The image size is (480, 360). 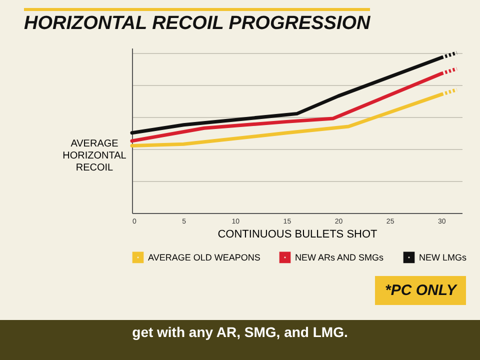 I want to click on text: get with any AR, SMG, and LMG., so click(x=240, y=340).